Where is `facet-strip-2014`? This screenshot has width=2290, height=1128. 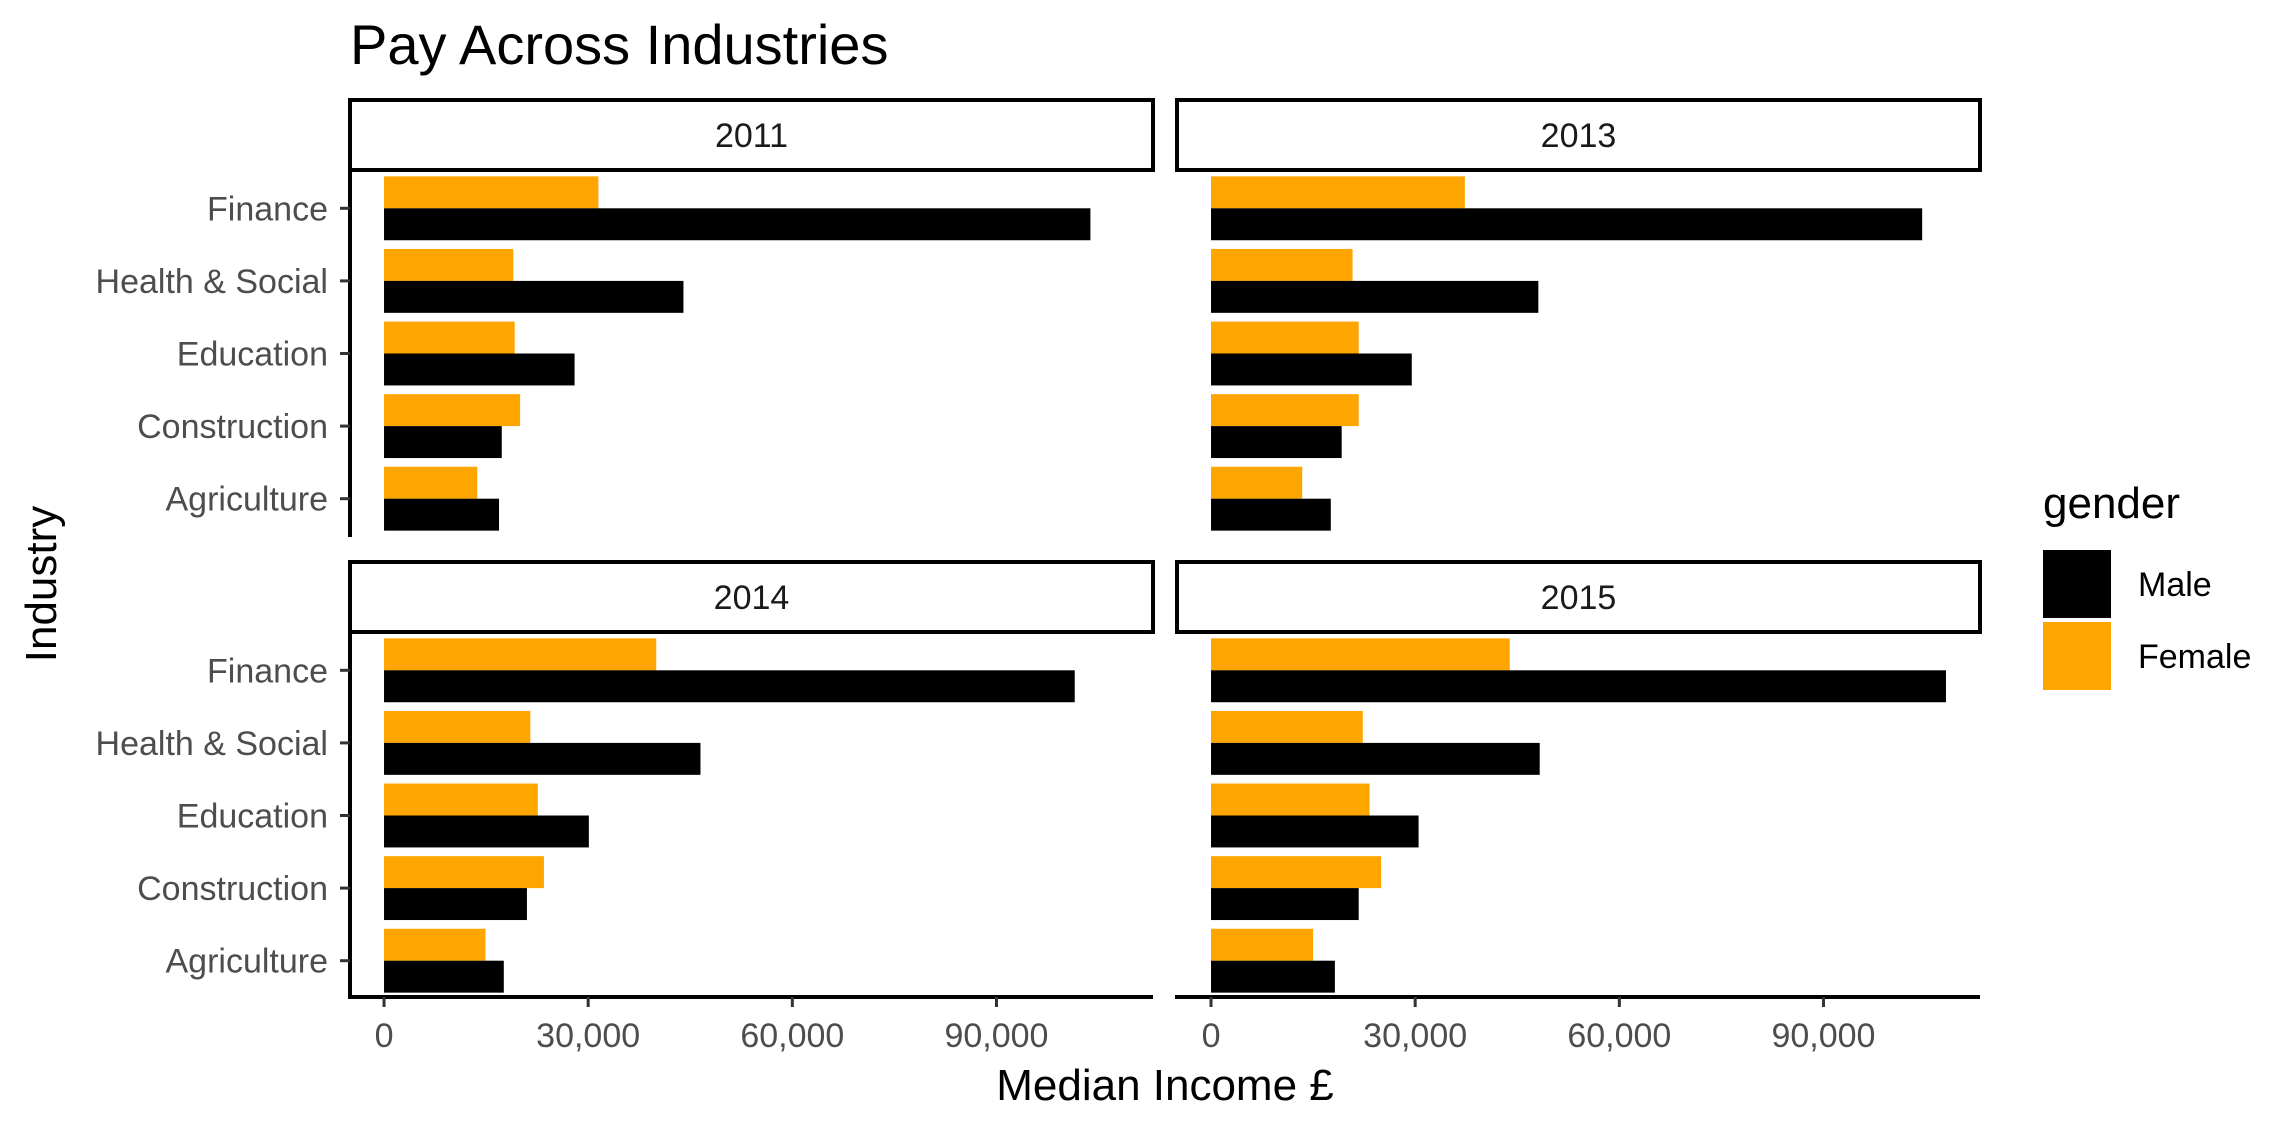
facet-strip-2014 is located at coordinates (751, 597).